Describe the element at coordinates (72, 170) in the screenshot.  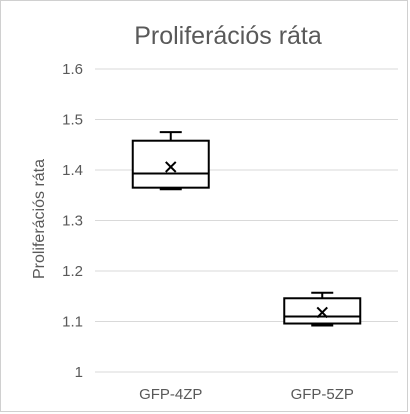
I see `y-tick-label: 1.4` at that location.